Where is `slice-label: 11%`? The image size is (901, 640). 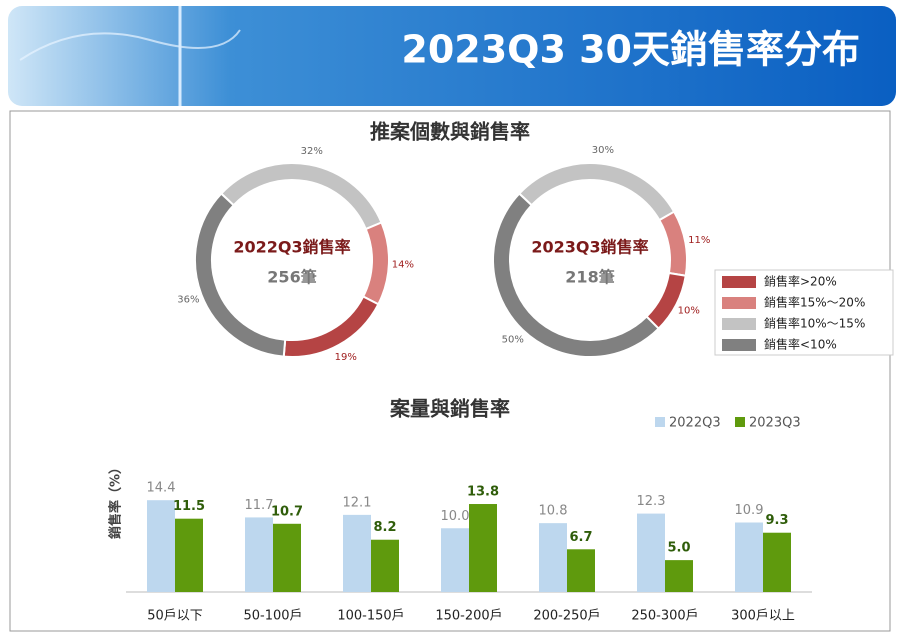 slice-label: 11% is located at coordinates (699, 240).